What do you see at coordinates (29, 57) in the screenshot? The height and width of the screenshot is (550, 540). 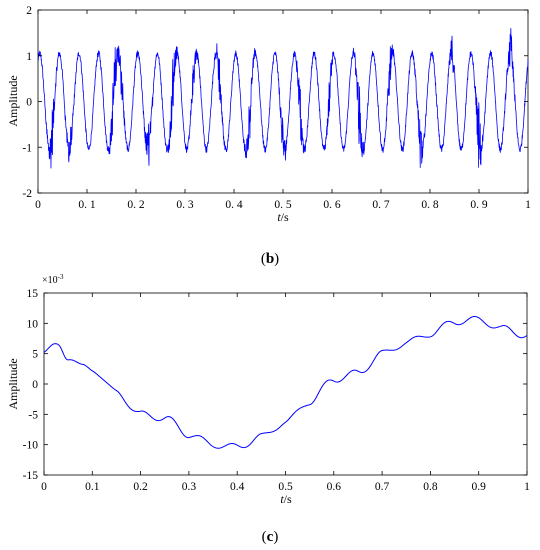 I see `panel-b-y-tick-label: 1` at bounding box center [29, 57].